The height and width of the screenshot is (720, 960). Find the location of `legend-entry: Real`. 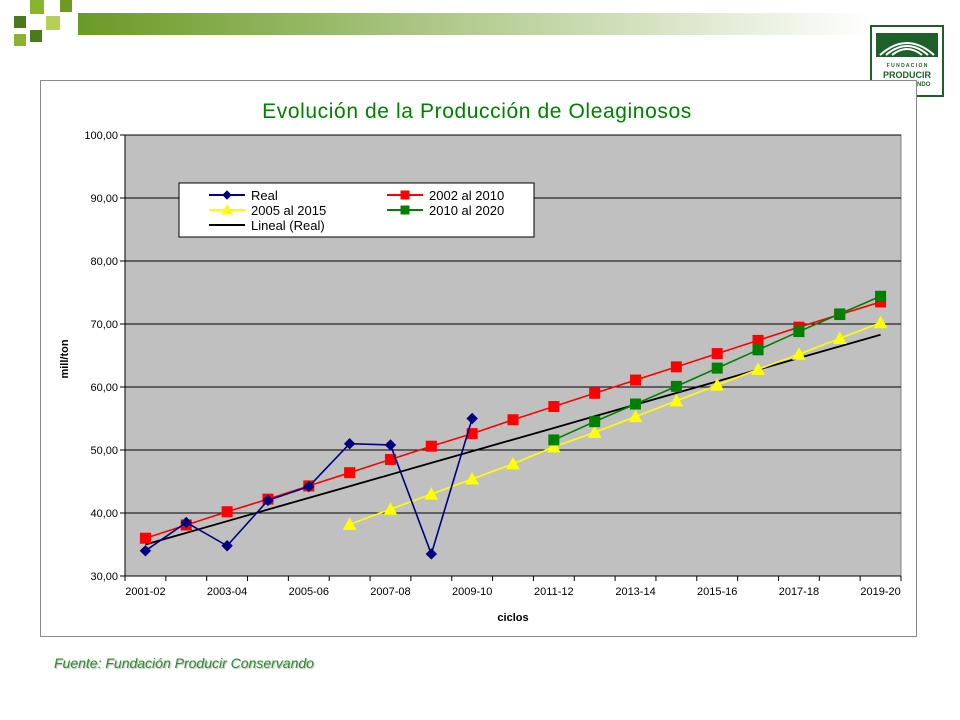

legend-entry: Real is located at coordinates (243, 195).